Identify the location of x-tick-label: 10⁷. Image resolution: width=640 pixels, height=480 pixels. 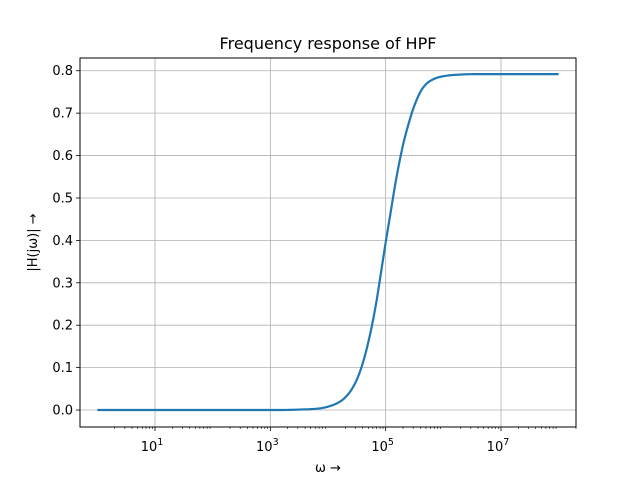
(498, 446).